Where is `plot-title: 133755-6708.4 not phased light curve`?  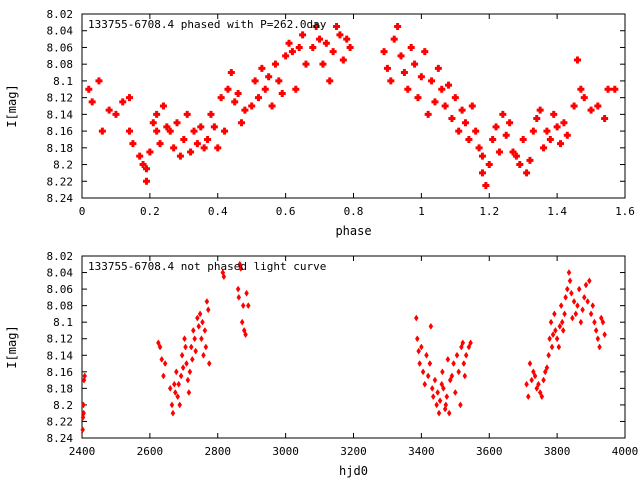
plot-title: 133755-6708.4 not phased light curve is located at coordinates (207, 266).